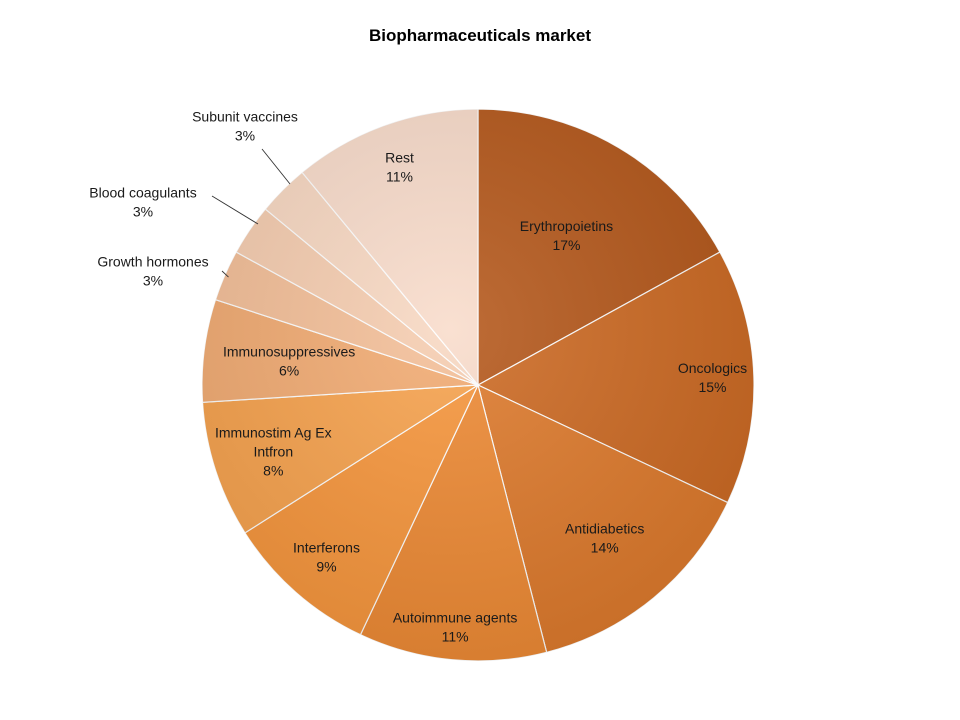 The width and height of the screenshot is (960, 720). Describe the element at coordinates (142, 193) in the screenshot. I see `slice-name-blood-coagulants: Blood coagulants` at that location.